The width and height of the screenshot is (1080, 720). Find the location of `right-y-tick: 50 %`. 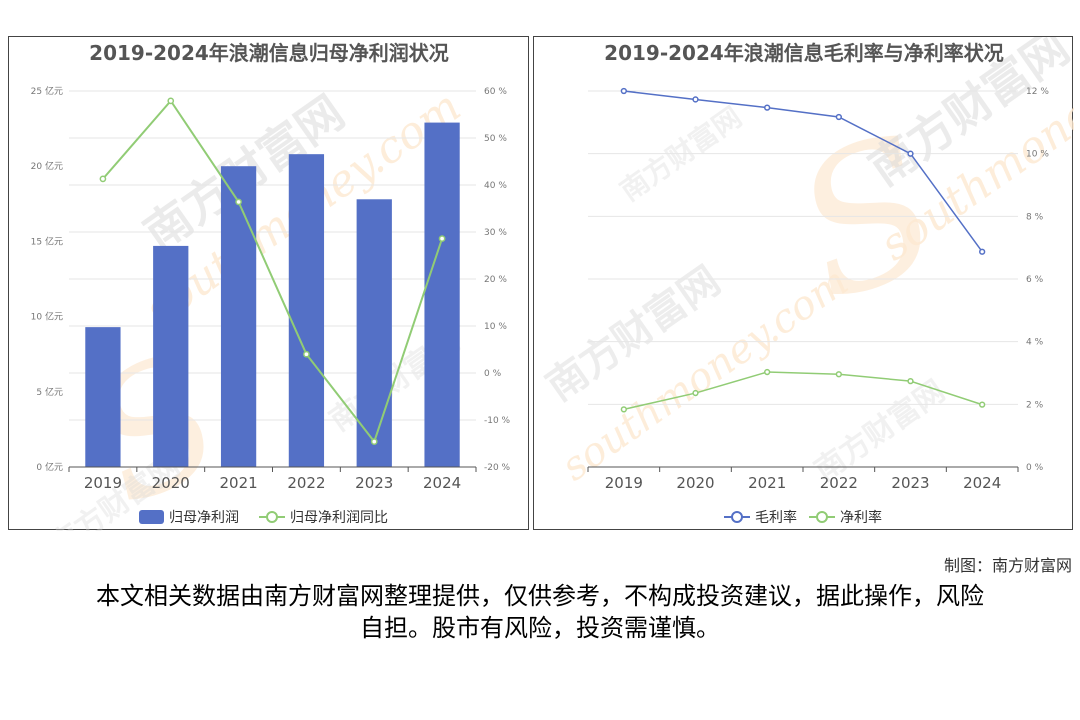

right-y-tick: 50 % is located at coordinates (495, 139).